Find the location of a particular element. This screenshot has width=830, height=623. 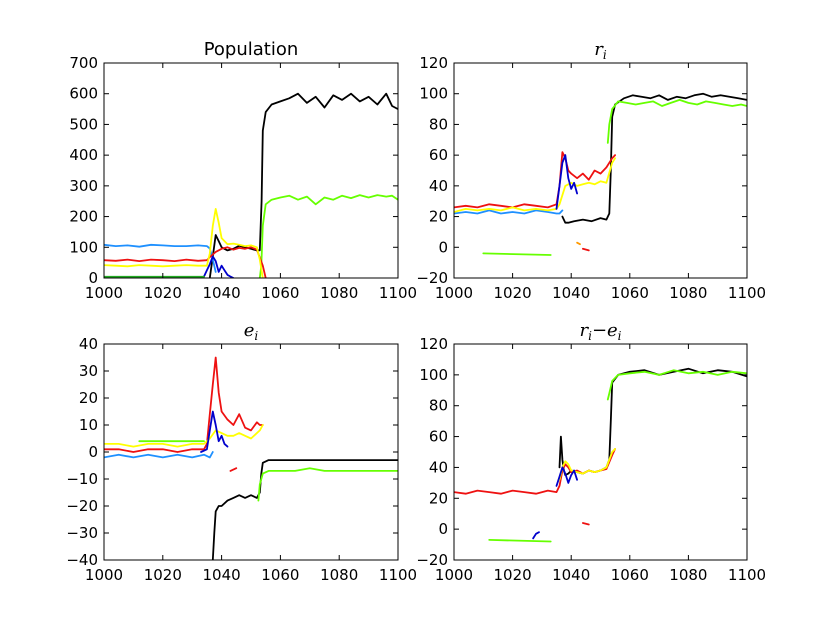

chart-title: ei is located at coordinates (251, 331).